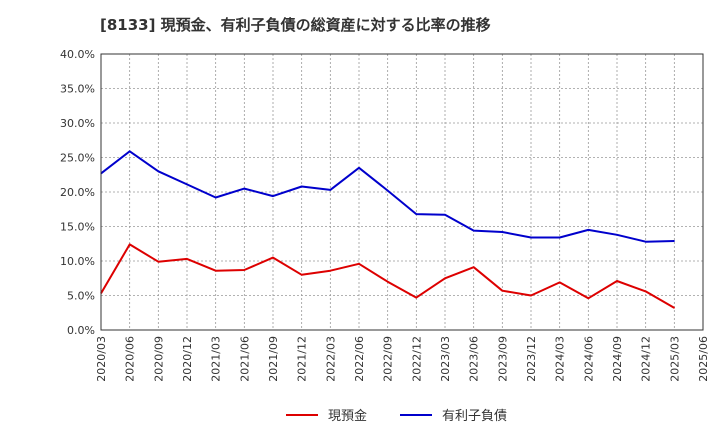 Image resolution: width=720 pixels, height=440 pixels. I want to click on y-tick-label: 35.0%, so click(77, 89).